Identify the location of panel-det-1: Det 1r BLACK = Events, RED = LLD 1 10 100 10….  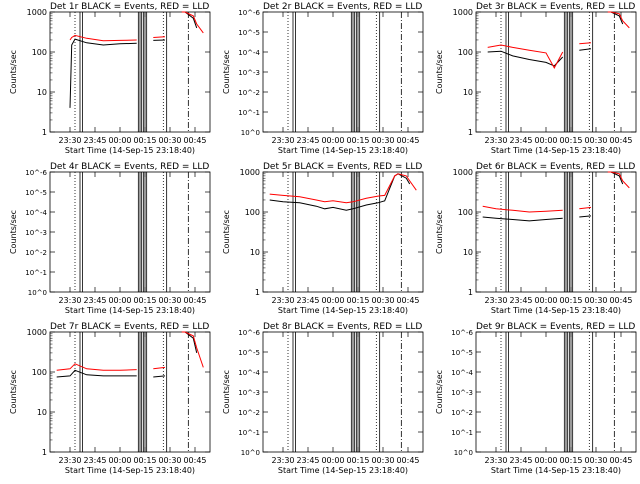
(110, 78).